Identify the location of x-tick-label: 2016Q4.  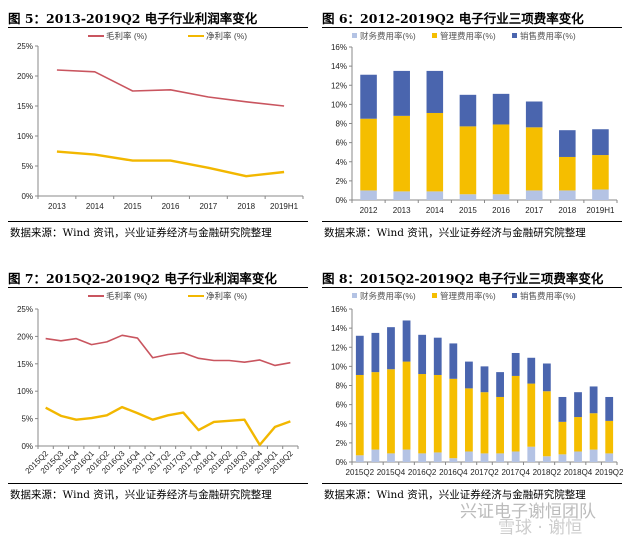
(453, 472).